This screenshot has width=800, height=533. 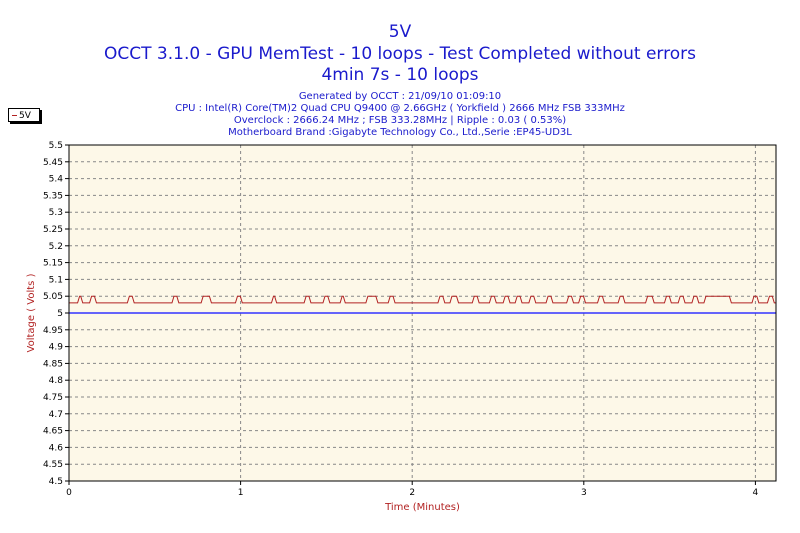 What do you see at coordinates (53, 230) in the screenshot?
I see `tick-label-y: 5.25` at bounding box center [53, 230].